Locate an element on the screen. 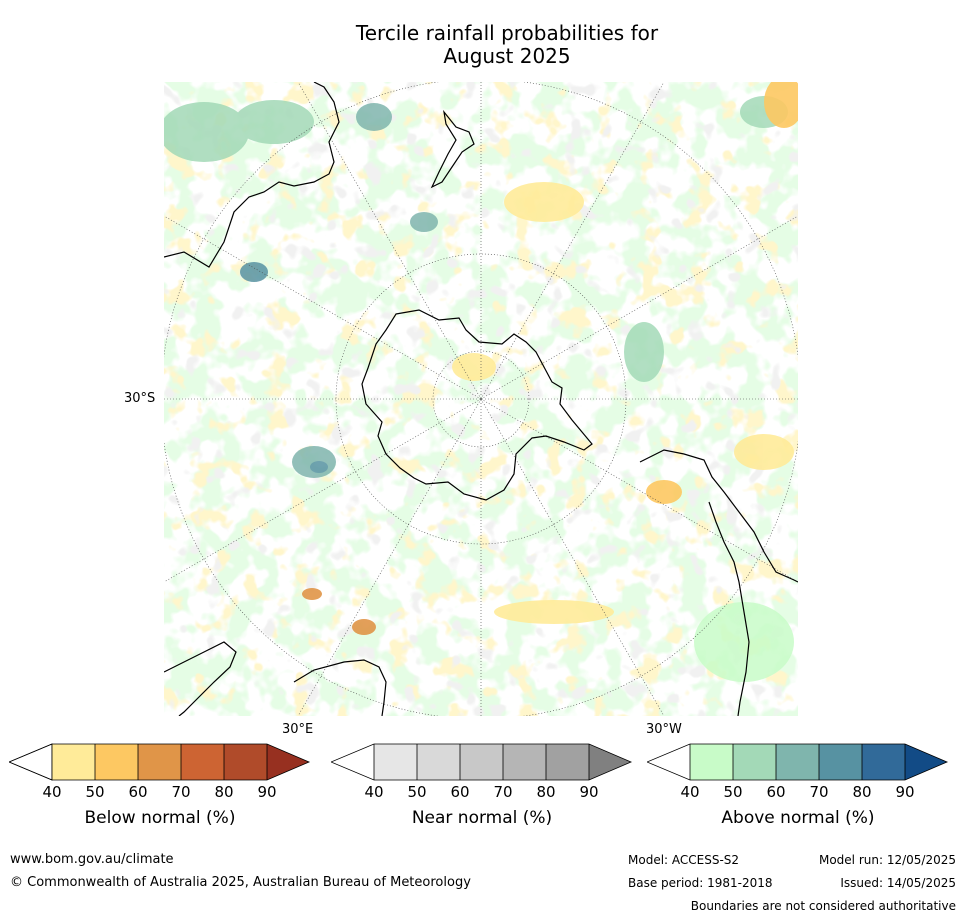 This screenshot has width=965, height=919. base-period-text: Base period: 1981-2018 is located at coordinates (700, 883).